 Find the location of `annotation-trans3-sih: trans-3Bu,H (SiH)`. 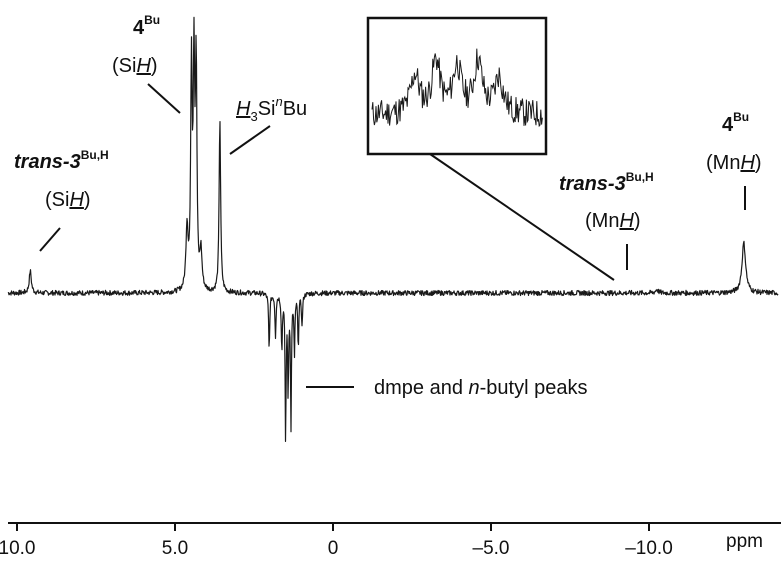

annotation-trans3-sih: trans-3Bu,H (SiH) is located at coordinates (61, 200).